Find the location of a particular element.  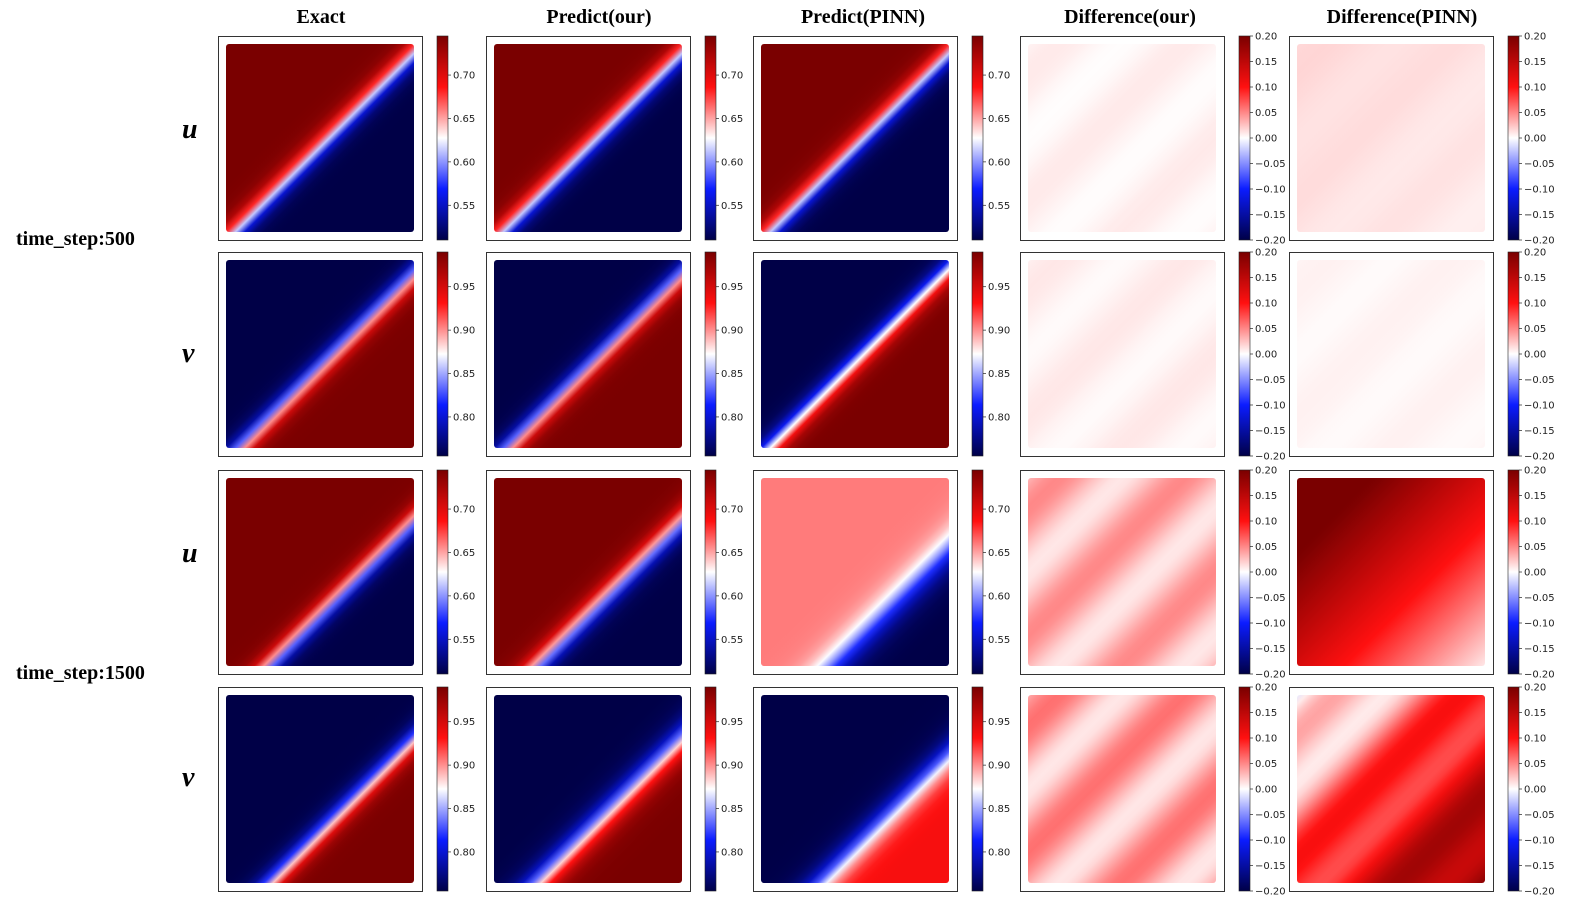

heatmap-r0c3 is located at coordinates (1122, 138).